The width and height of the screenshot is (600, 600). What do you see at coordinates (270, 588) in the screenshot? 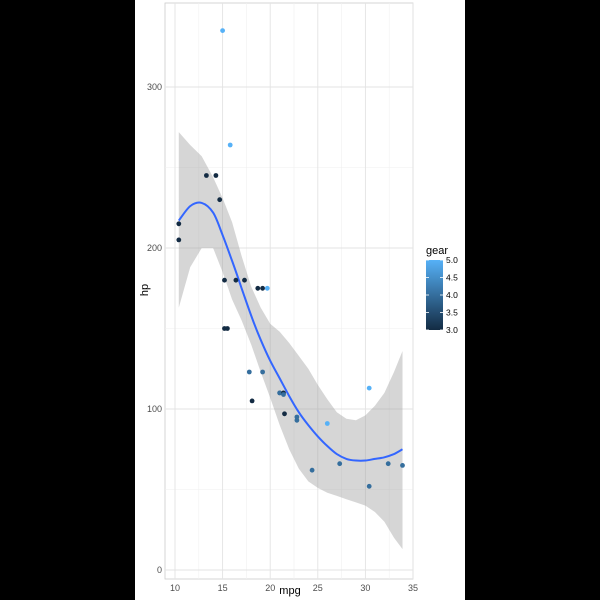
I see `x-tick-label: 20` at bounding box center [270, 588].